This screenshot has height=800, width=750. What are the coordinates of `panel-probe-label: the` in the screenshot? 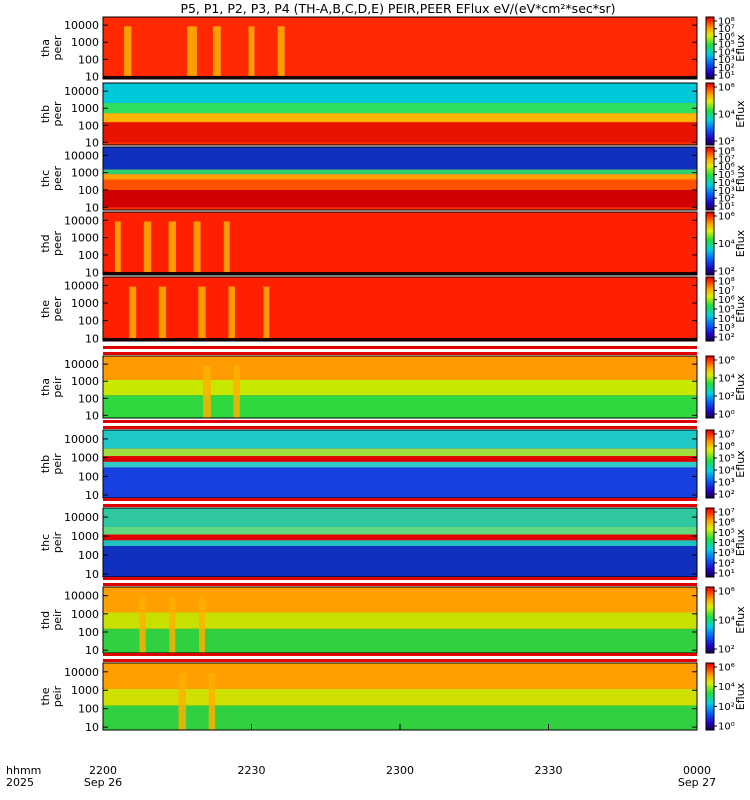 It's located at (45, 696).